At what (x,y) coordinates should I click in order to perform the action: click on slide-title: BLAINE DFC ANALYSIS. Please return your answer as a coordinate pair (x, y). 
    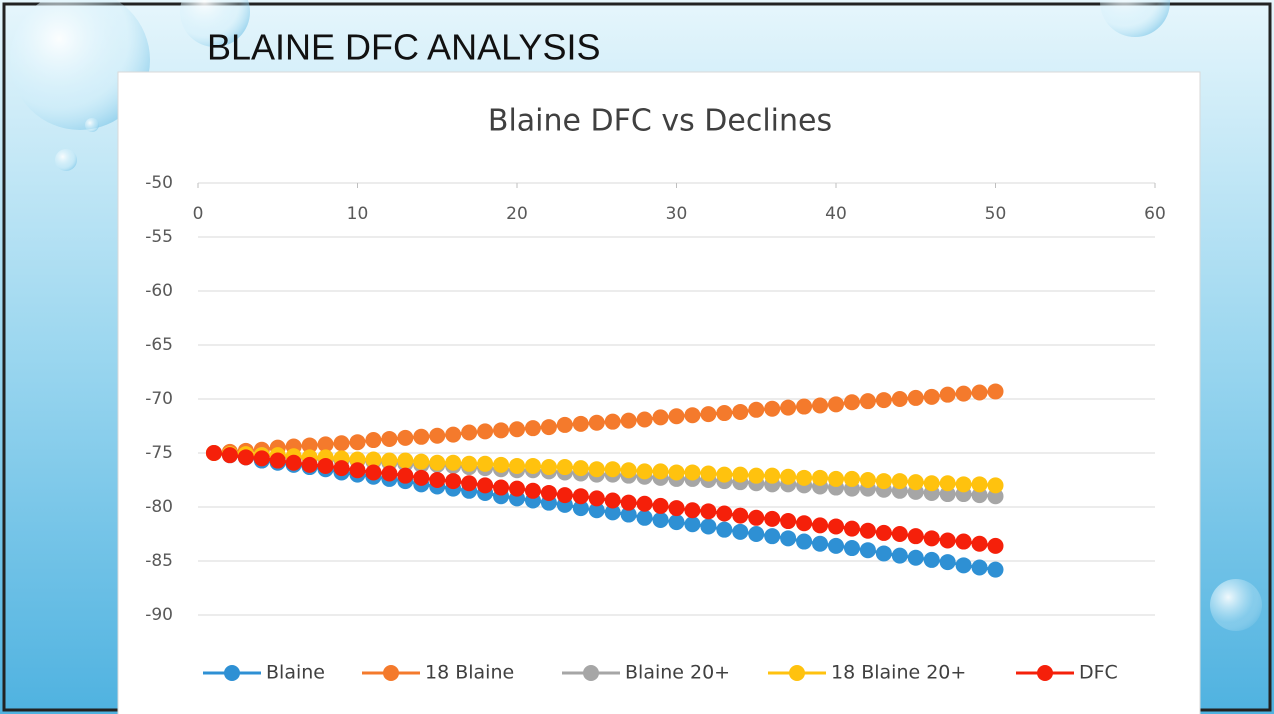
    Looking at the image, I should click on (403, 47).